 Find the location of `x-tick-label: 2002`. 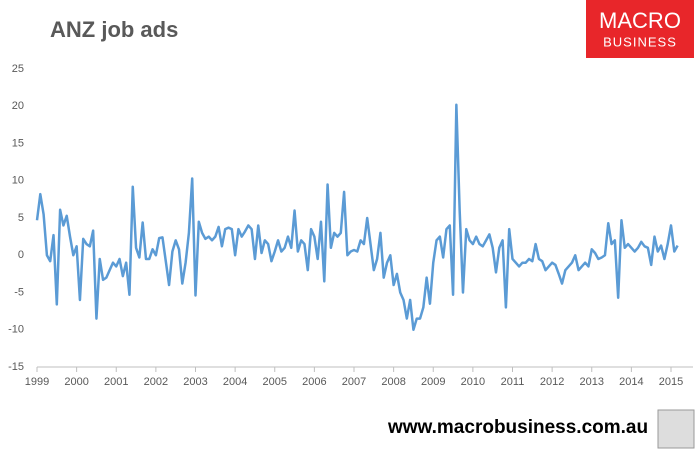

x-tick-label: 2002 is located at coordinates (156, 382).